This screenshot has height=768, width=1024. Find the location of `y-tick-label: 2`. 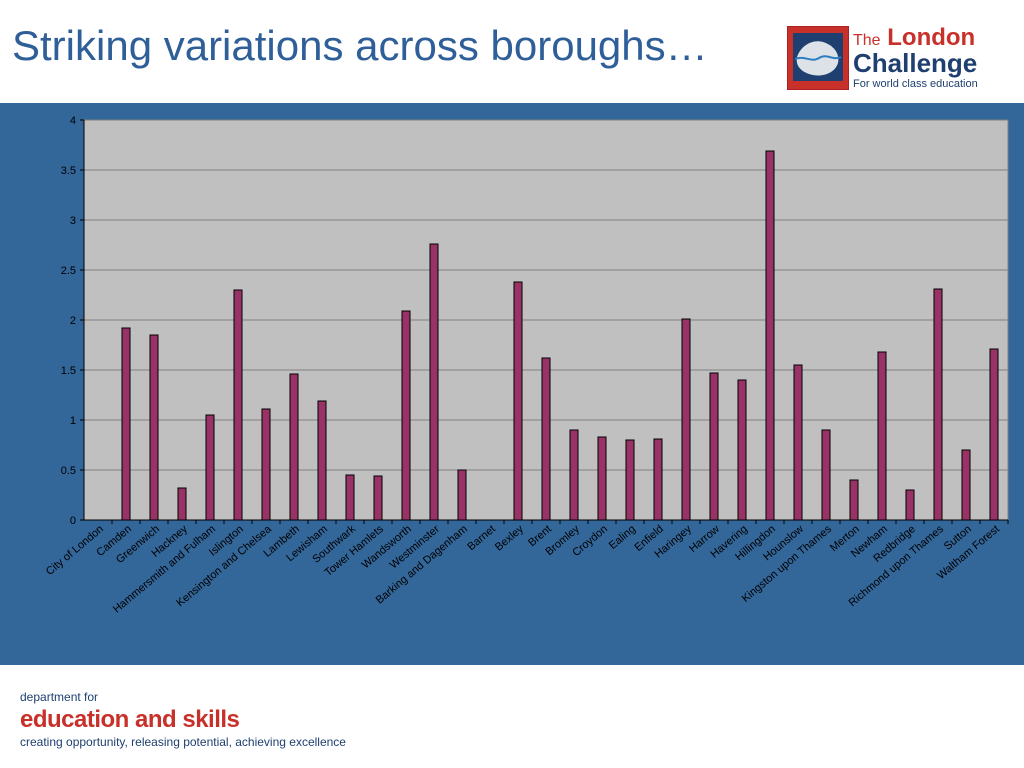

y-tick-label: 2 is located at coordinates (73, 321).